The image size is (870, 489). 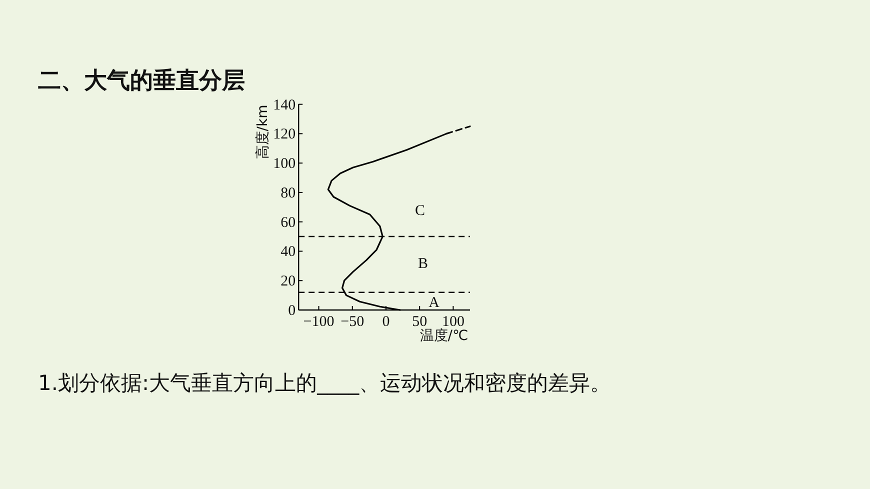 I want to click on y-tick-label: 80, so click(x=288, y=193).